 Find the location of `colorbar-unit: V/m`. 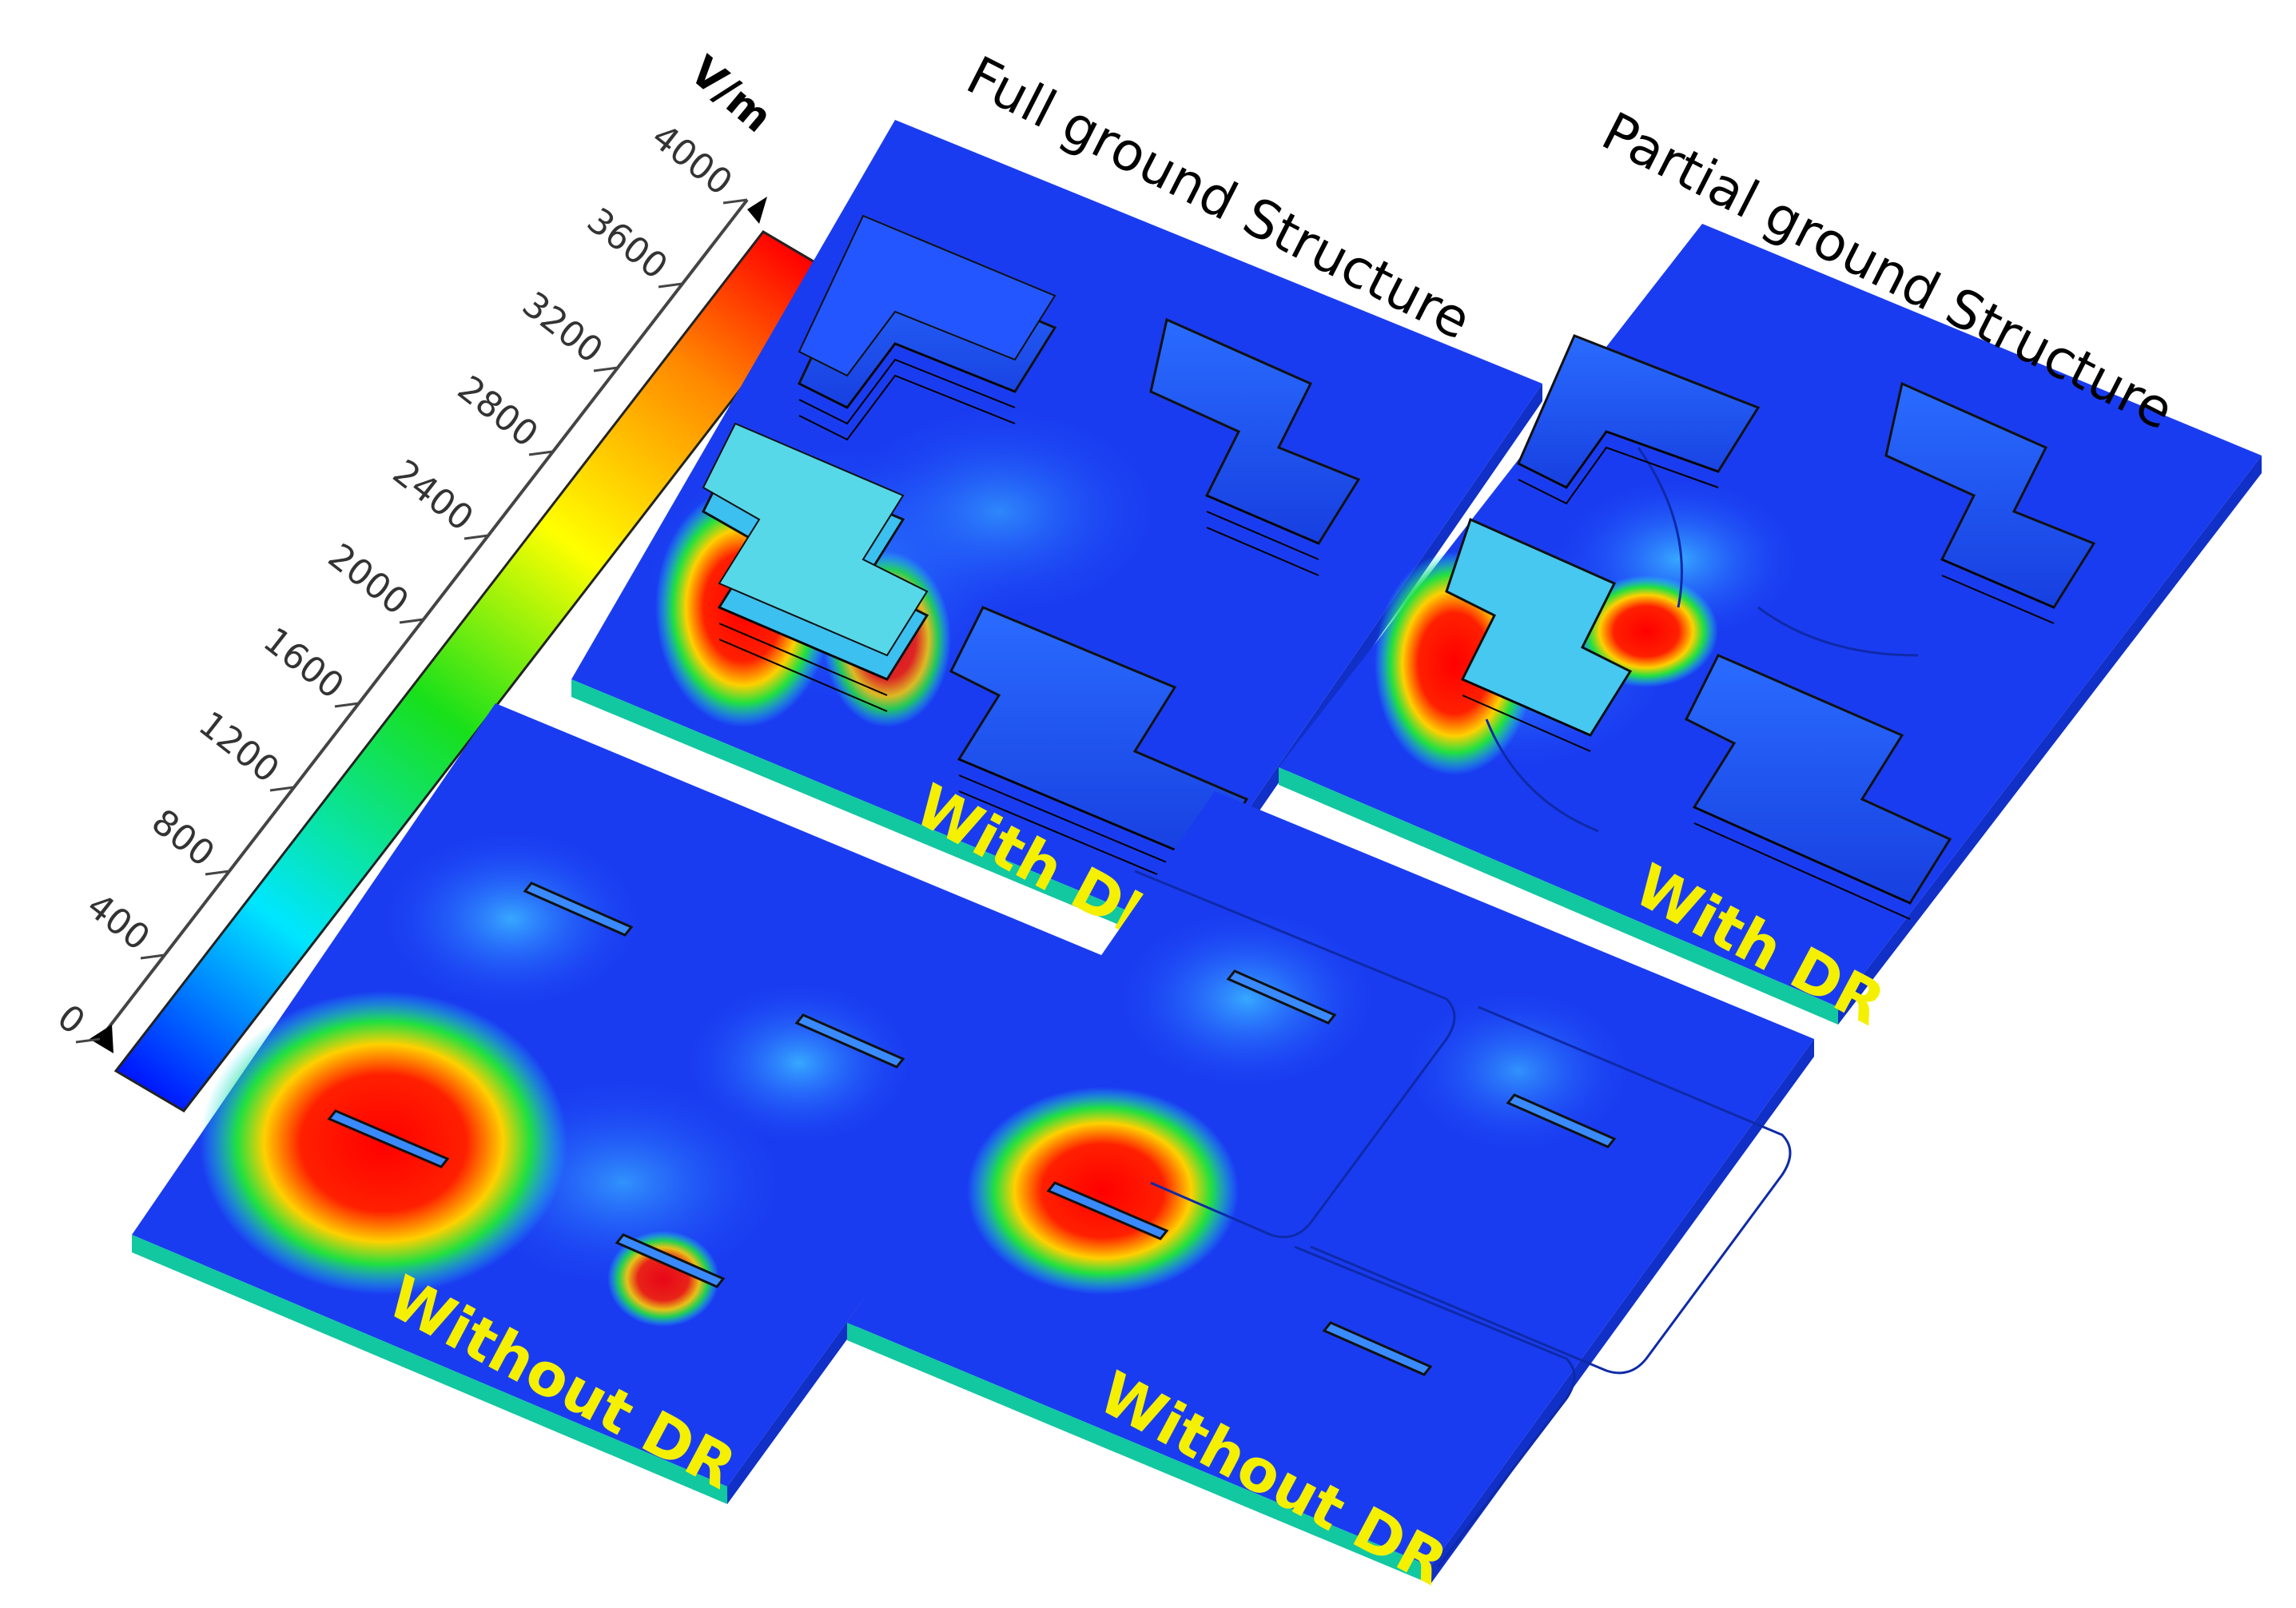

colorbar-unit: V/m is located at coordinates (731, 94).